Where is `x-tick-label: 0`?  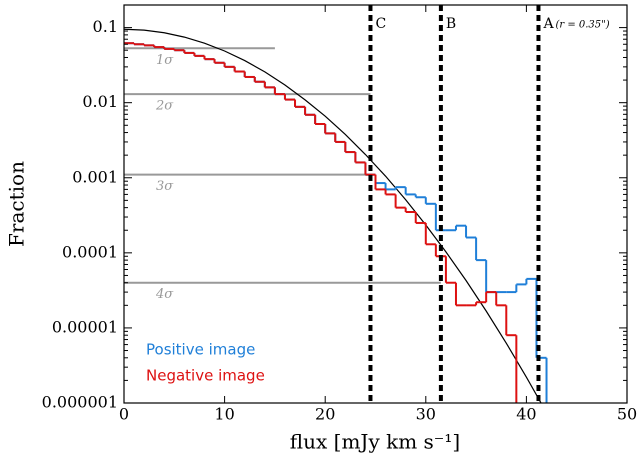
x-tick-label: 0 is located at coordinates (124, 414).